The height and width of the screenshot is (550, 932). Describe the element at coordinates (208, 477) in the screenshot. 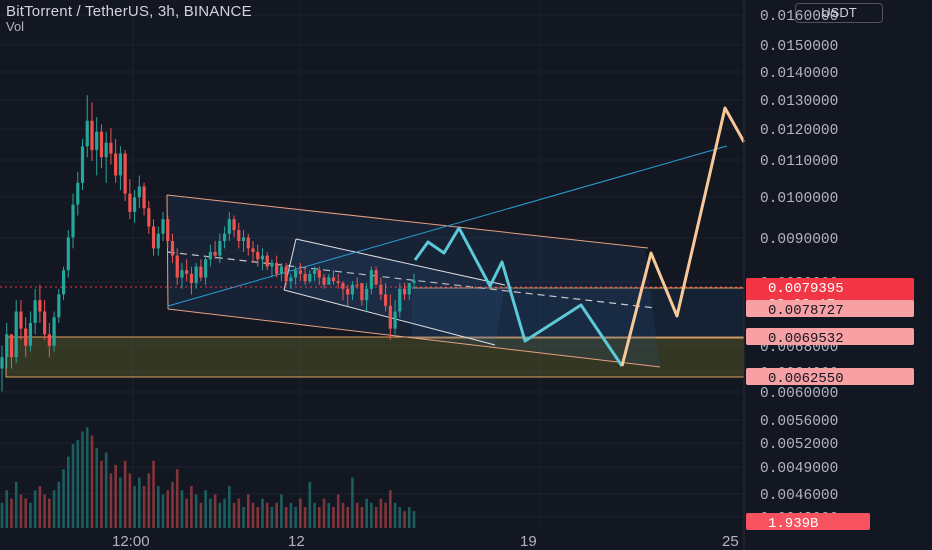

I see `volume-bars` at that location.